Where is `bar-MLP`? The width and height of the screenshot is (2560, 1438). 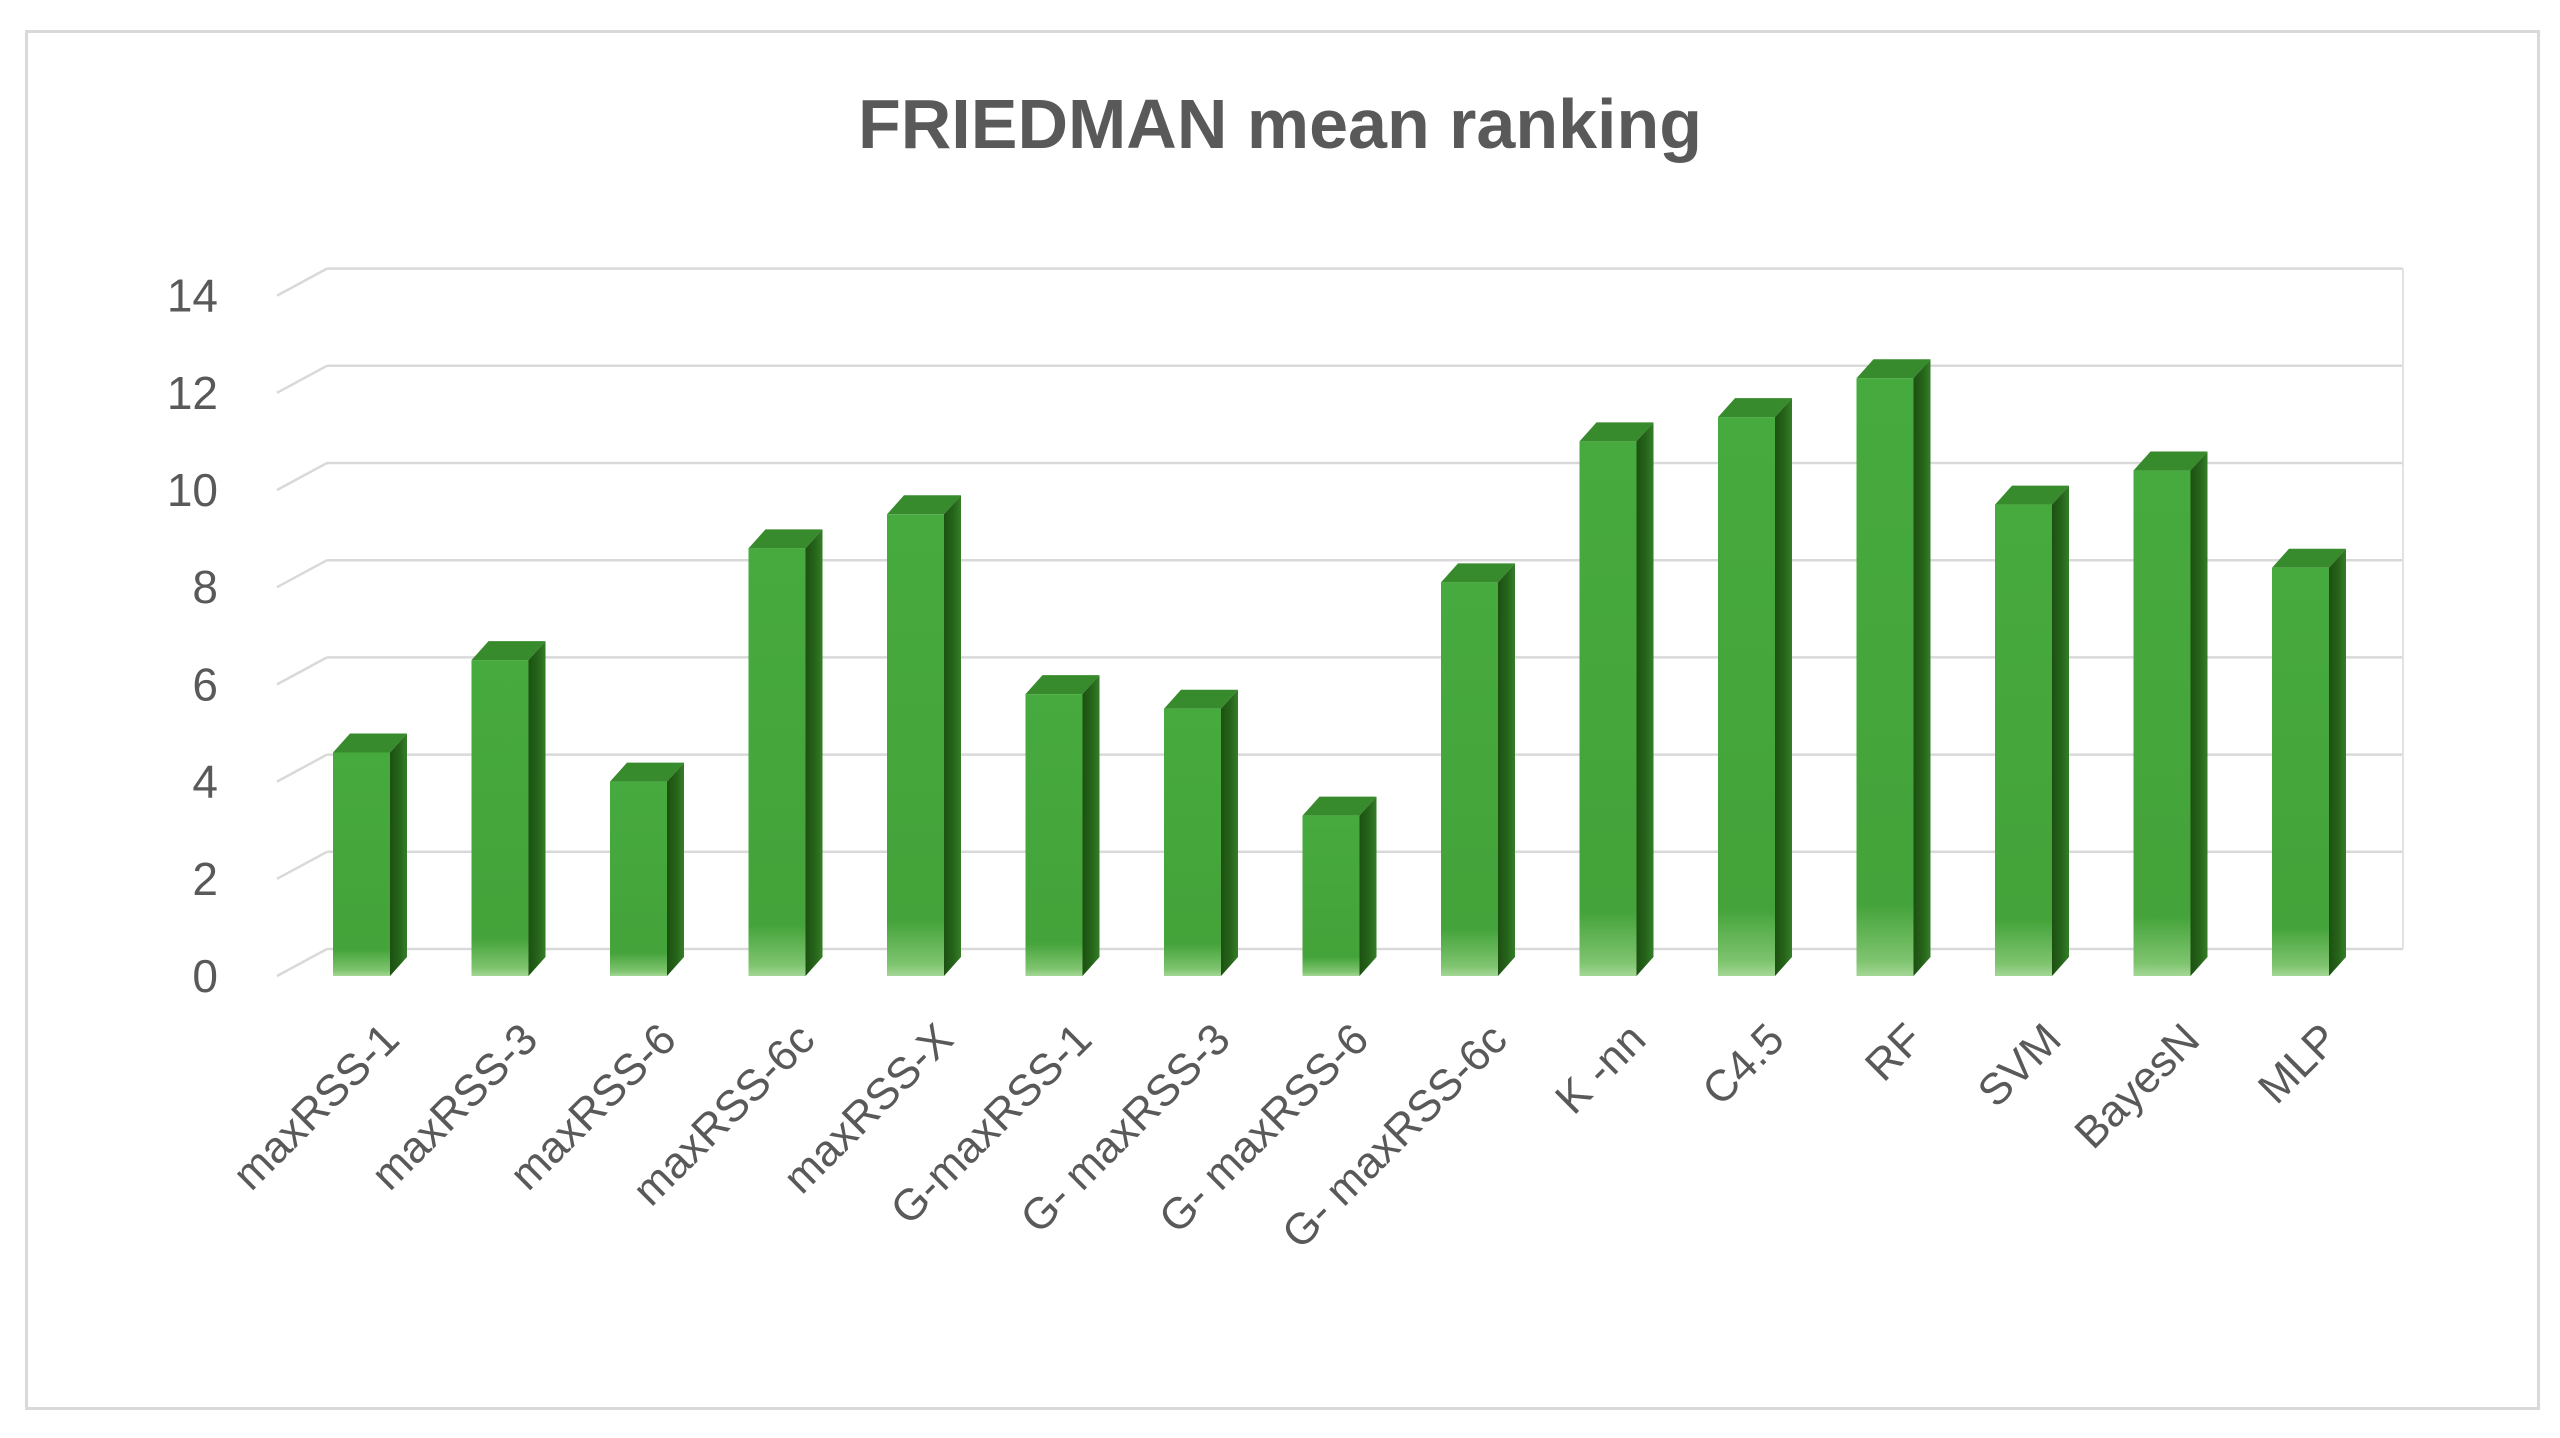 bar-MLP is located at coordinates (2309, 762).